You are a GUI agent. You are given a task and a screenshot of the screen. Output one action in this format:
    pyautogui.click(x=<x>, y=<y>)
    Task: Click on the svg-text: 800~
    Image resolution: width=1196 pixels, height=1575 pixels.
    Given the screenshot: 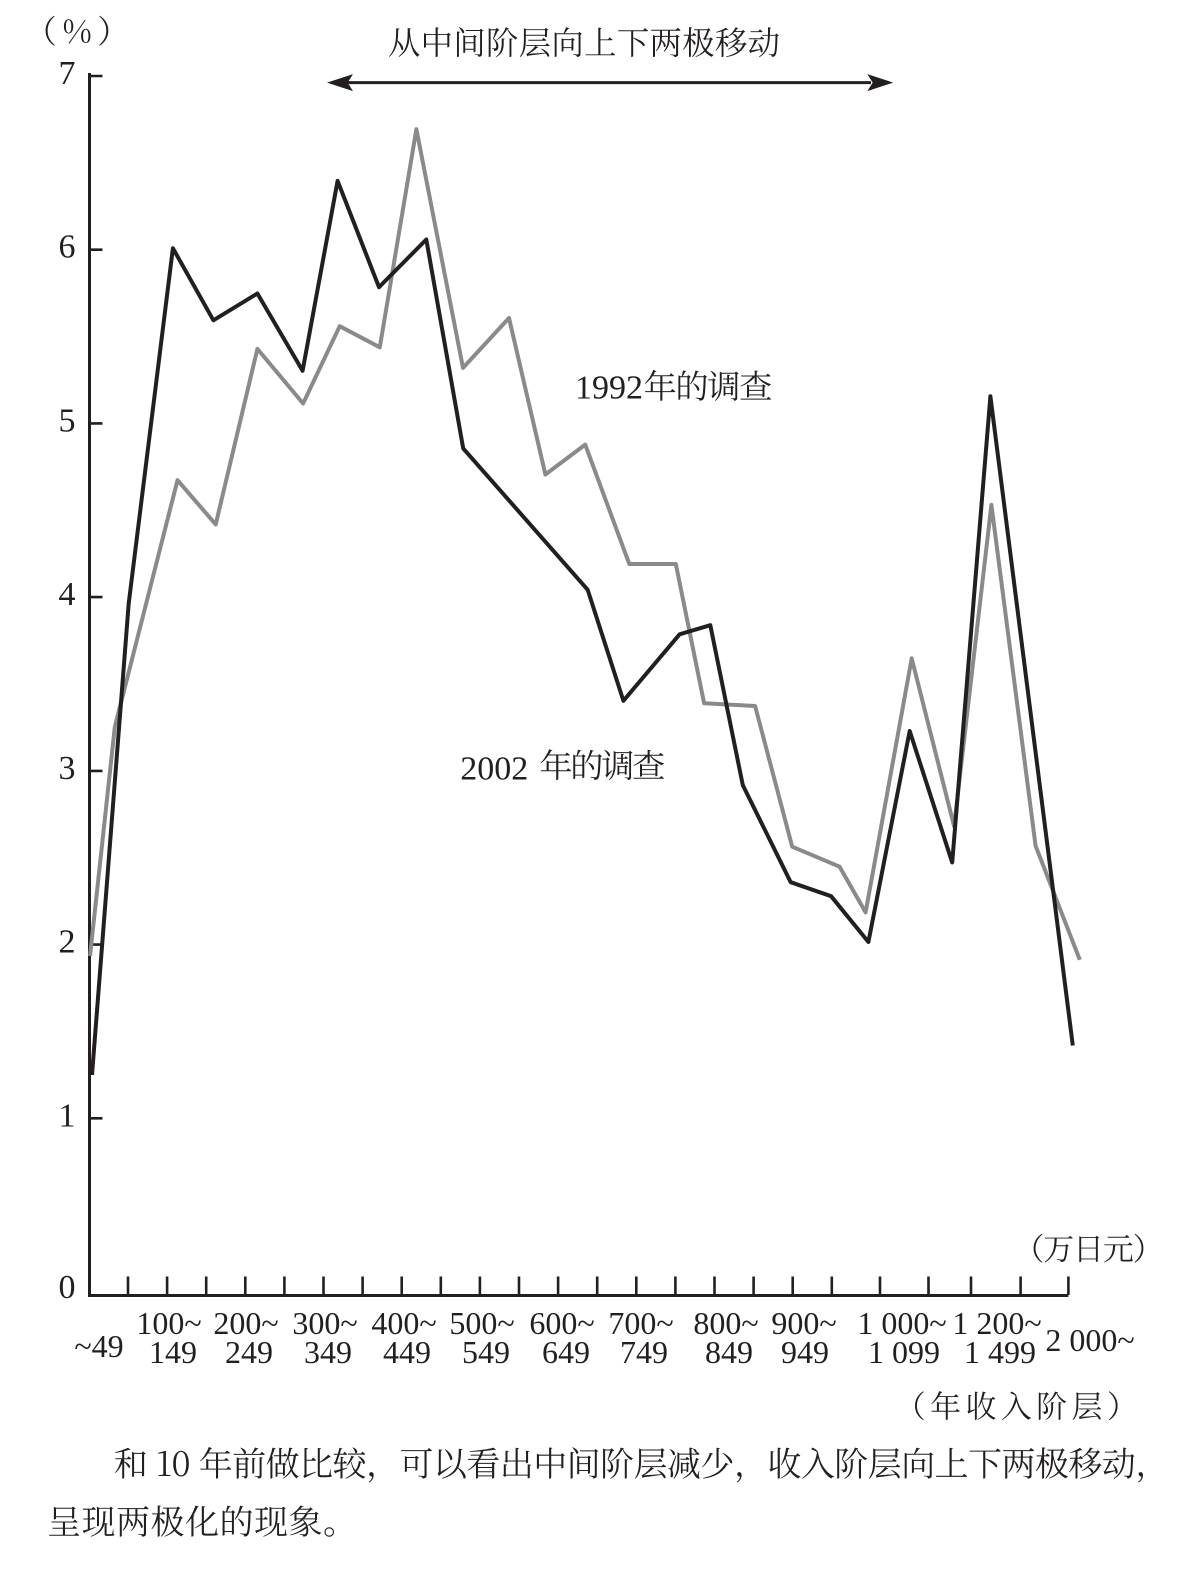 What is the action you would take?
    pyautogui.click(x=725, y=1323)
    